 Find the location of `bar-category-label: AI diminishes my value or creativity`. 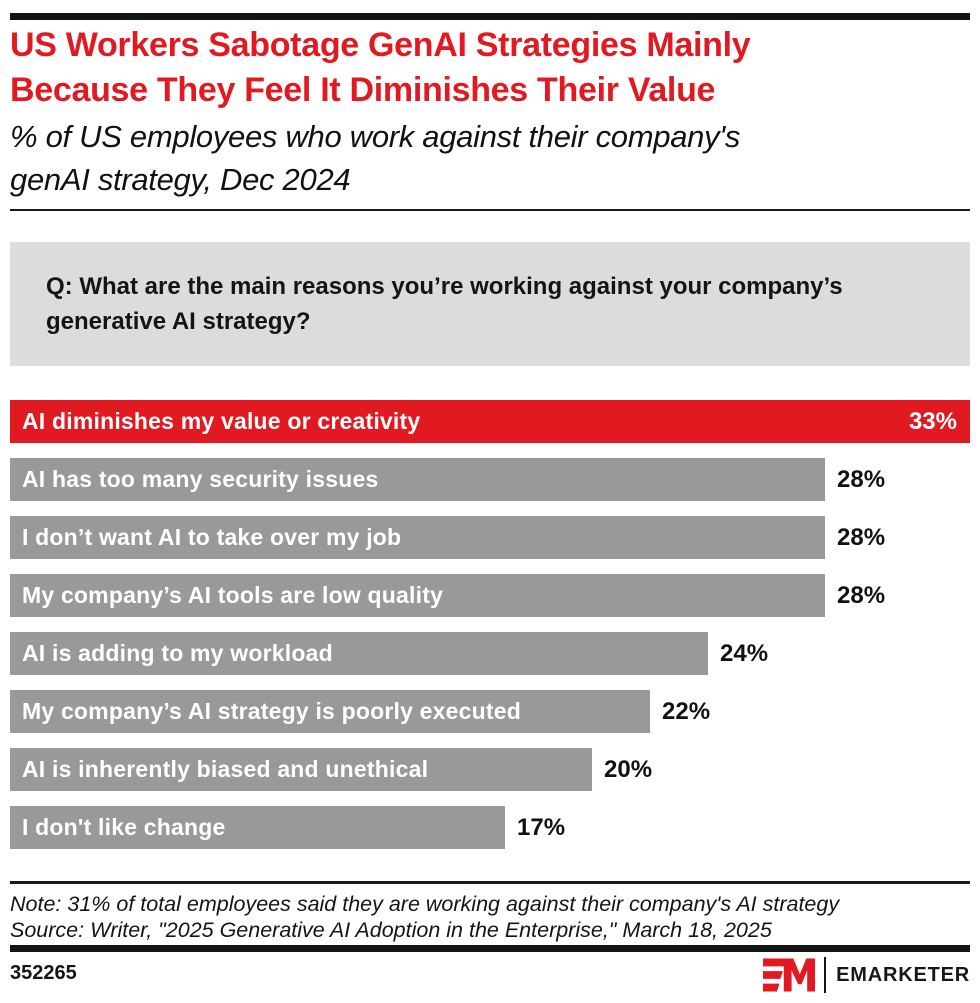

bar-category-label: AI diminishes my value or creativity is located at coordinates (221, 421).